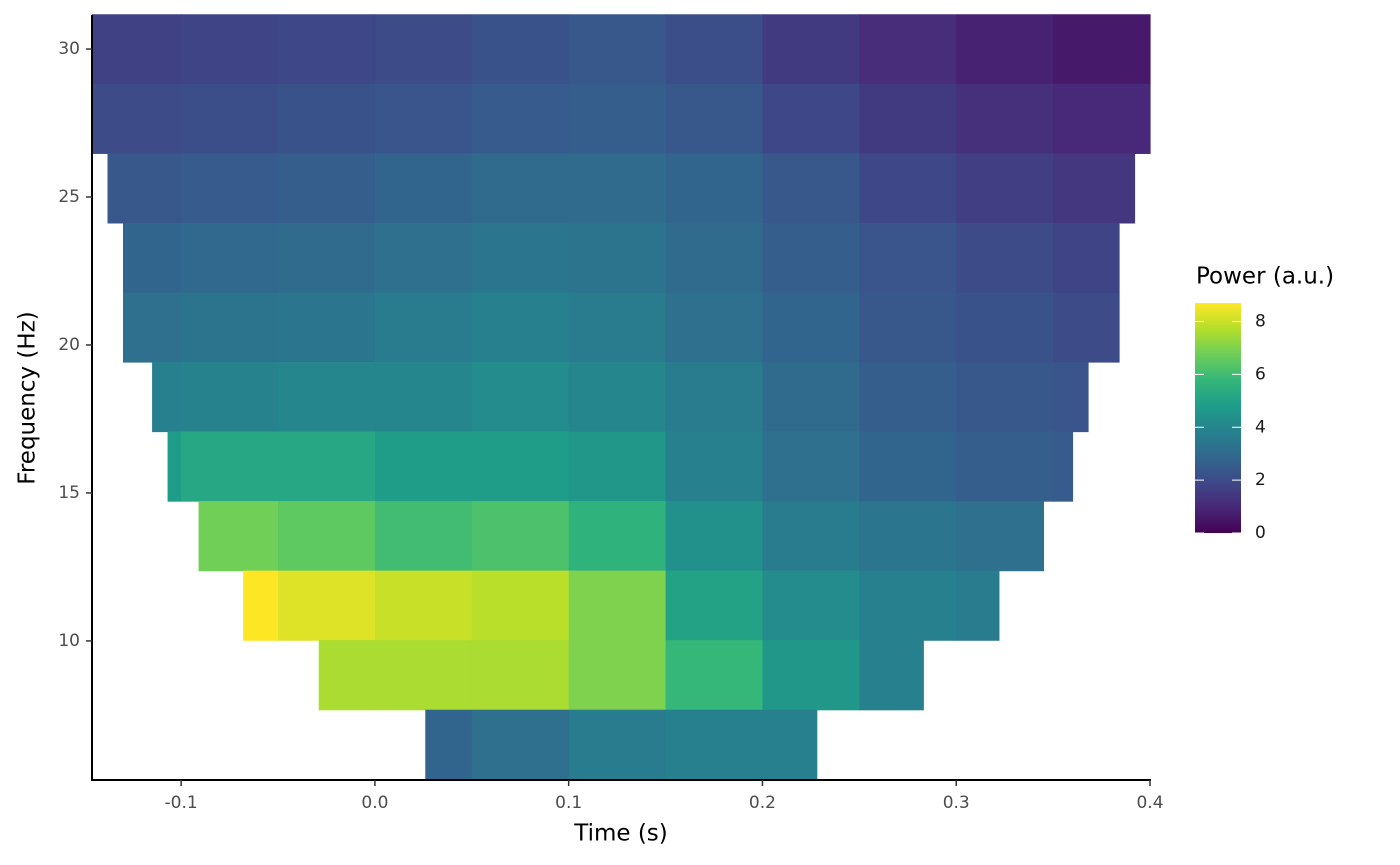 This screenshot has width=1400, height=865. What do you see at coordinates (1260, 480) in the screenshot?
I see `colorbar-tick-label: 2` at bounding box center [1260, 480].